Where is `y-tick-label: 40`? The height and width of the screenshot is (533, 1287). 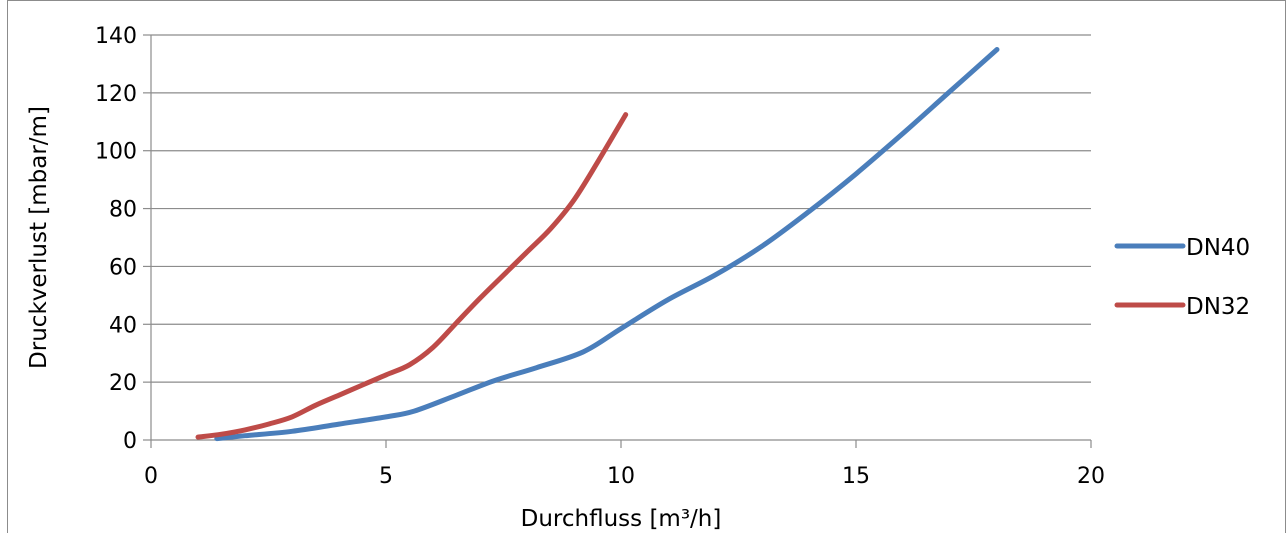
y-tick-label: 40 is located at coordinates (123, 325).